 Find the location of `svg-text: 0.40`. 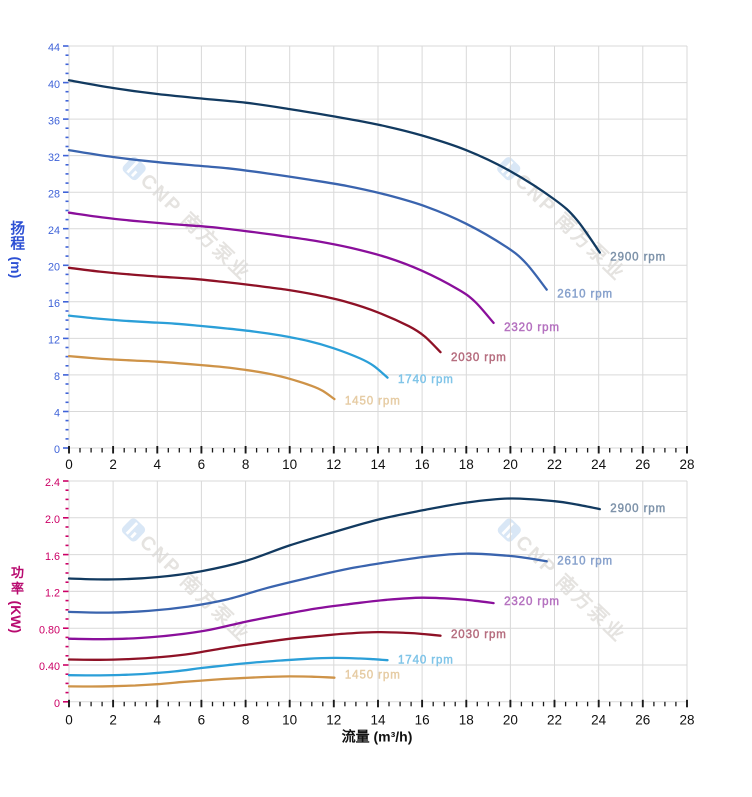

svg-text: 0.40 is located at coordinates (49, 667).